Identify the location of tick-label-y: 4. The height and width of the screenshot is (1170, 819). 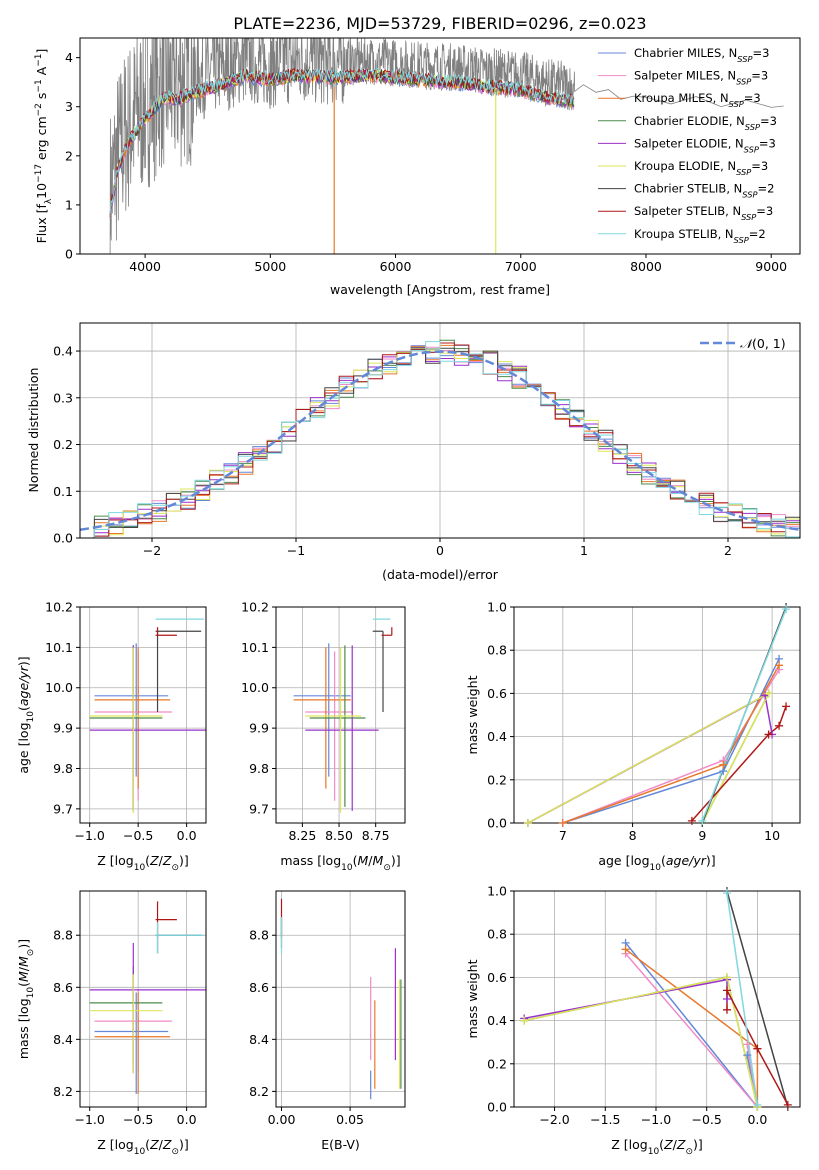
(69, 57).